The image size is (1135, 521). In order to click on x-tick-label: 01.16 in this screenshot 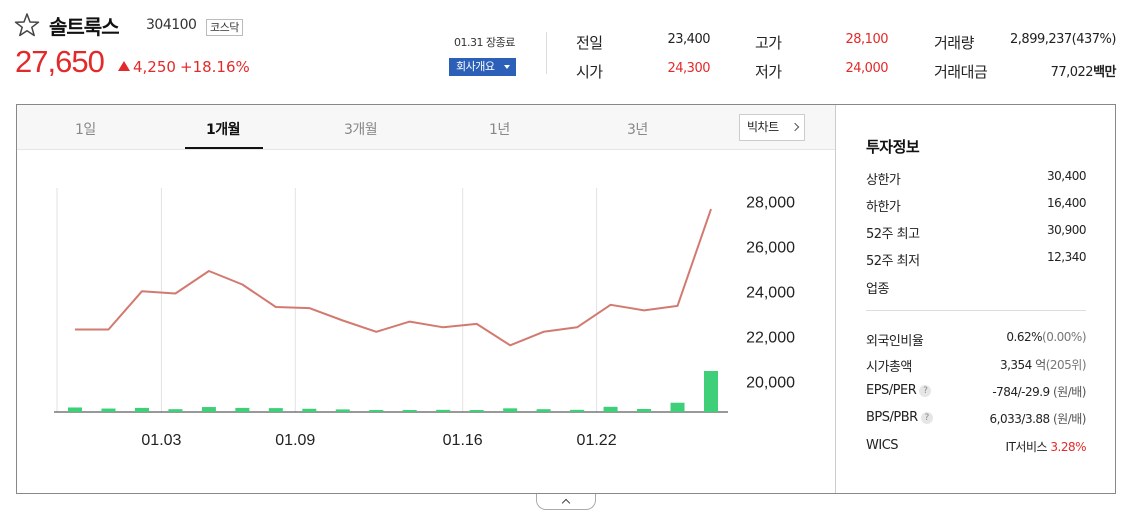, I will do `click(463, 440)`.